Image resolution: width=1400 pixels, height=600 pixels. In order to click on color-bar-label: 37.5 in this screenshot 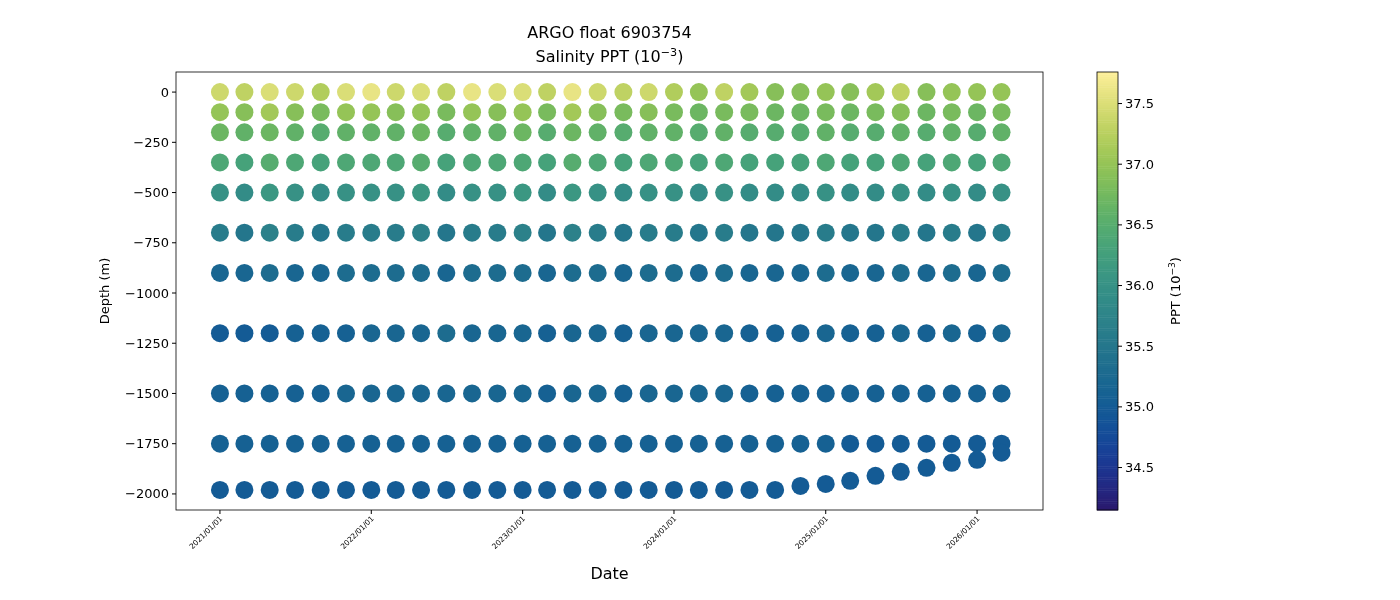, I will do `click(1139, 104)`.